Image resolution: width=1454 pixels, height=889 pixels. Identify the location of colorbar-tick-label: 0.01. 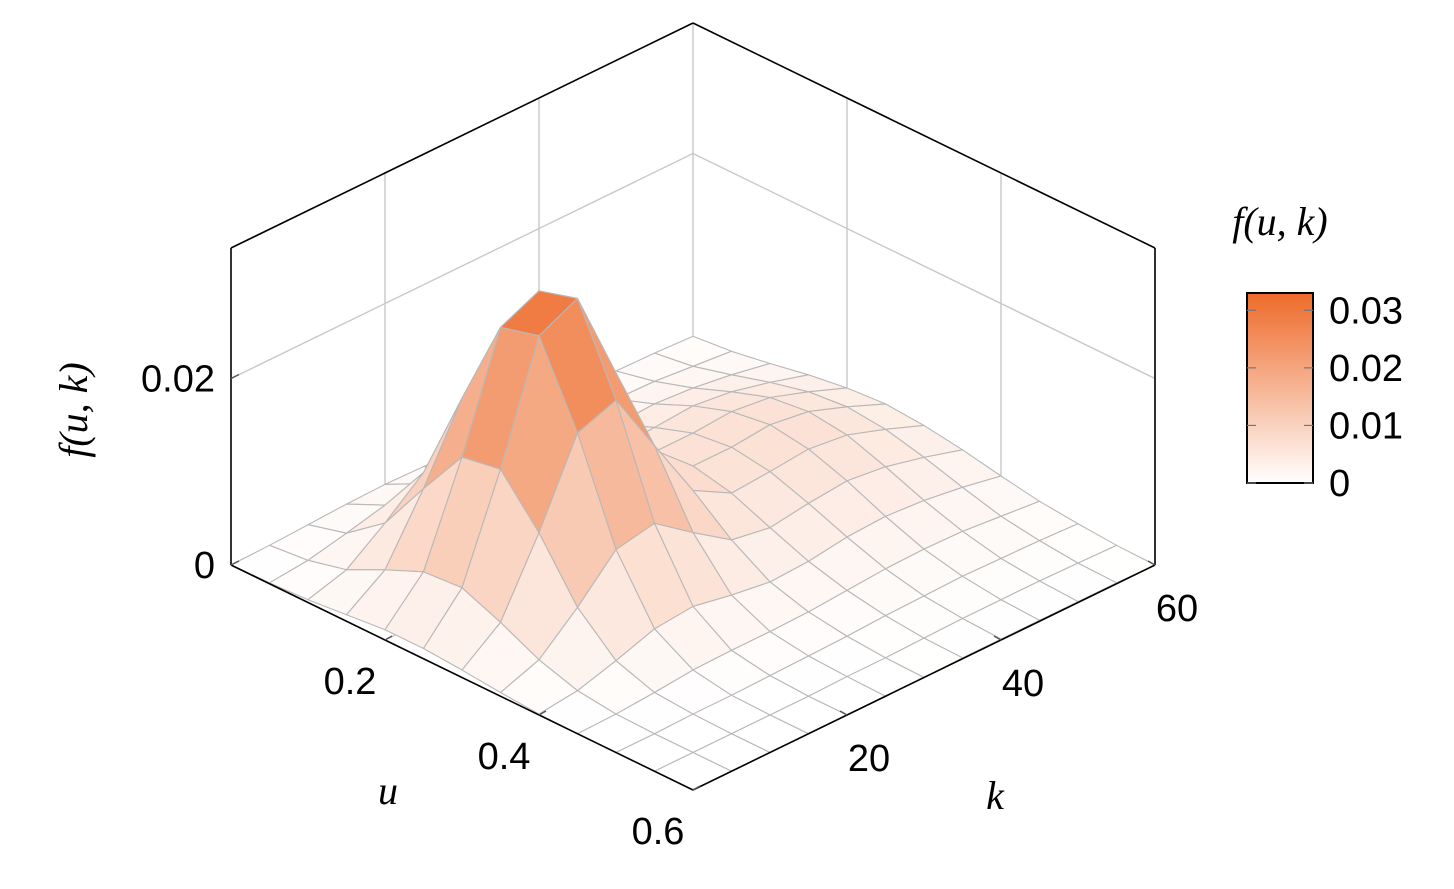
(1366, 426).